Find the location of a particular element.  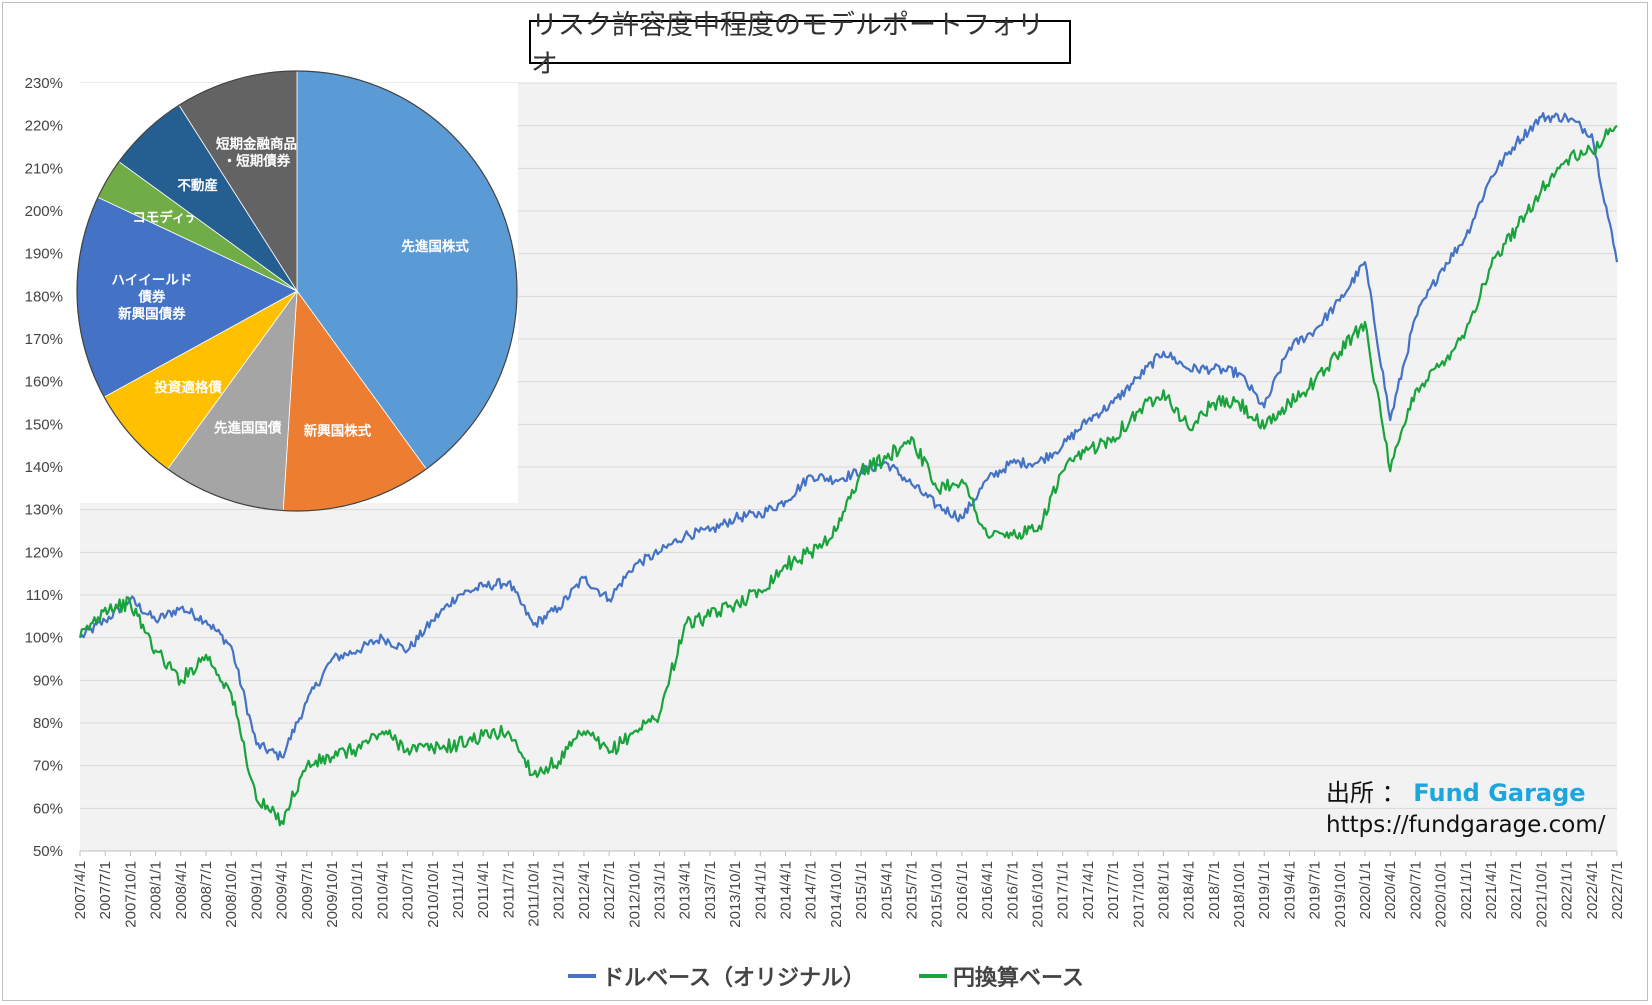

x-tick-label: 2010/4/1 is located at coordinates (382, 890).